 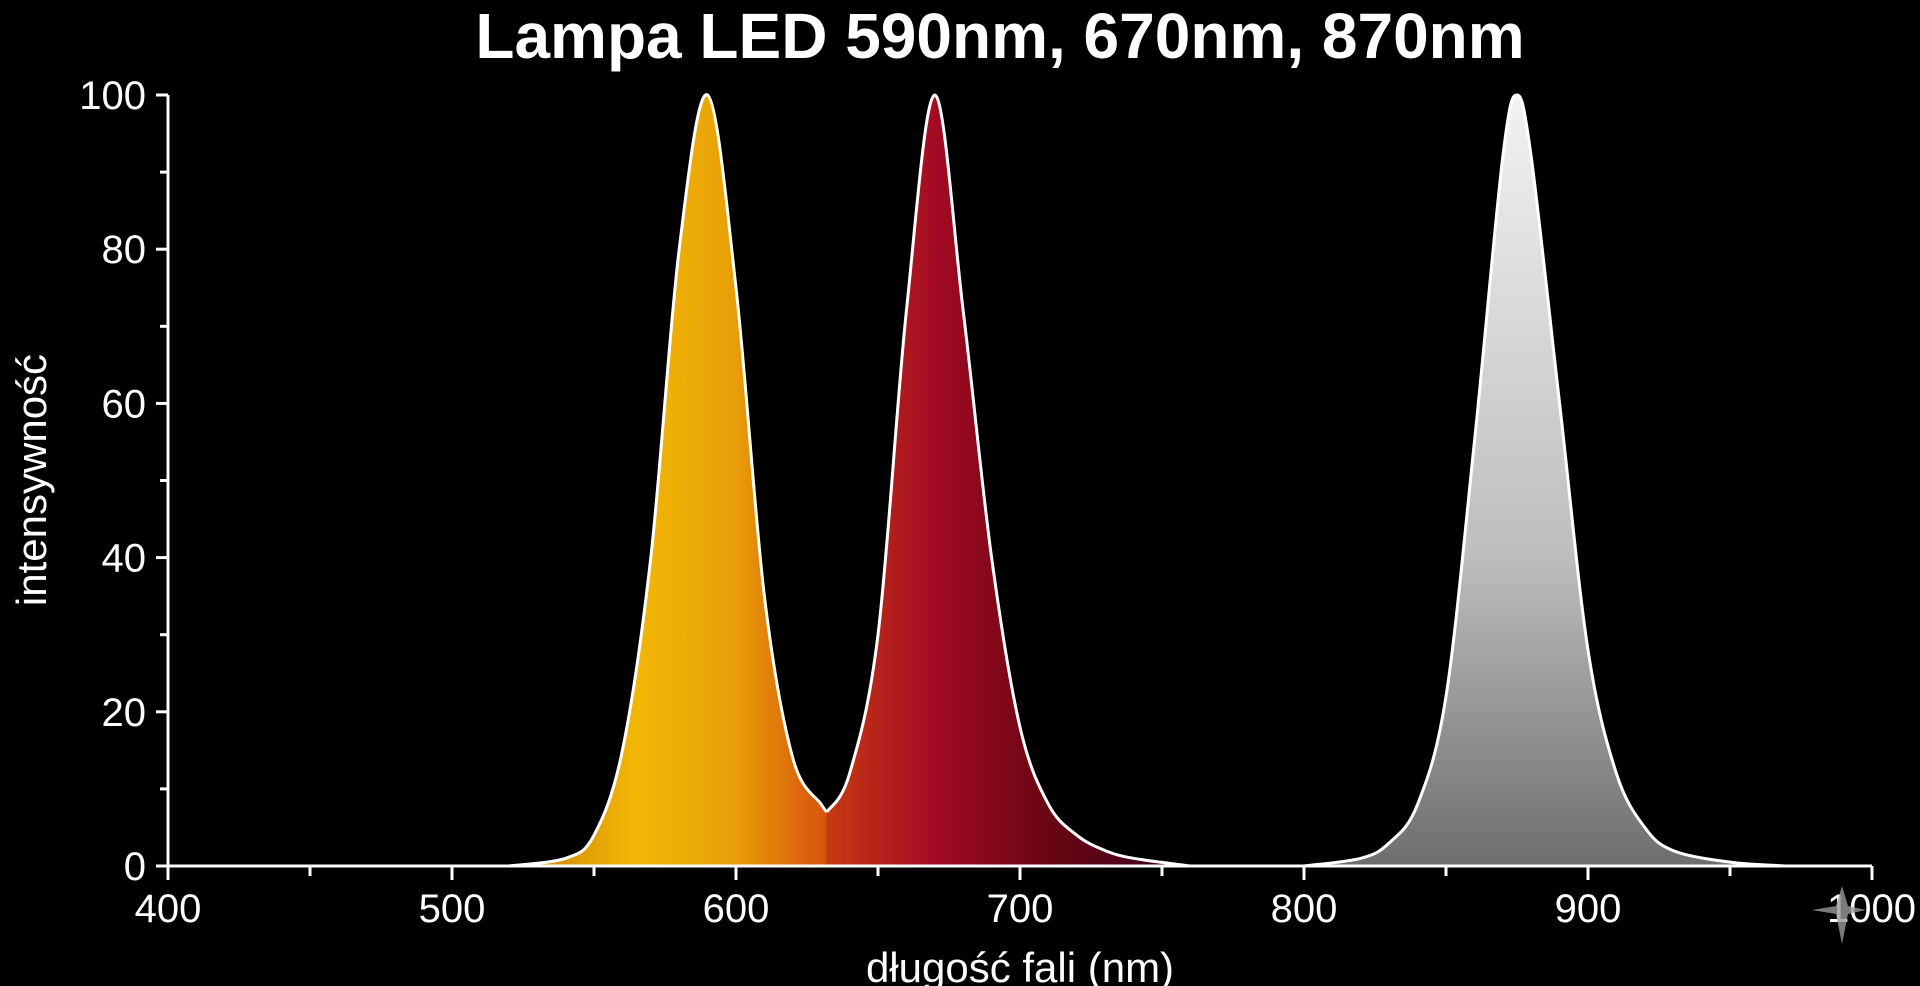 I want to click on area-590nm, so click(x=667, y=480).